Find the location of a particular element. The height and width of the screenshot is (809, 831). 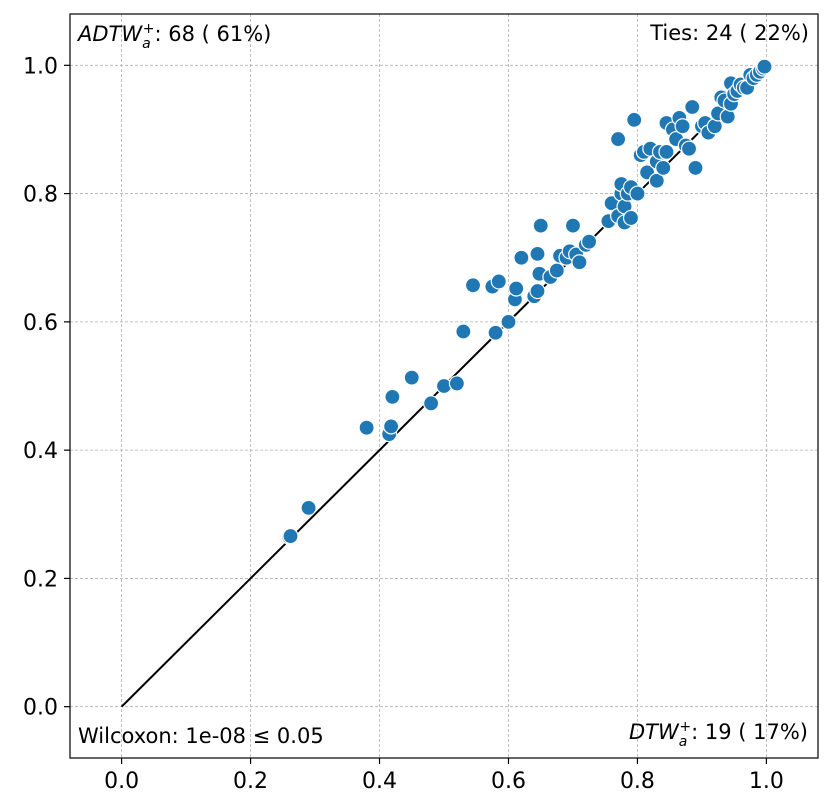

annotation-top-left-sub: a is located at coordinates (146, 44).